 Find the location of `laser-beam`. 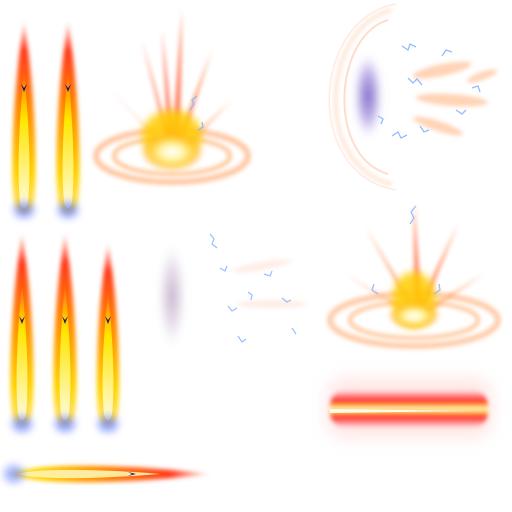

laser-beam is located at coordinates (409, 408).